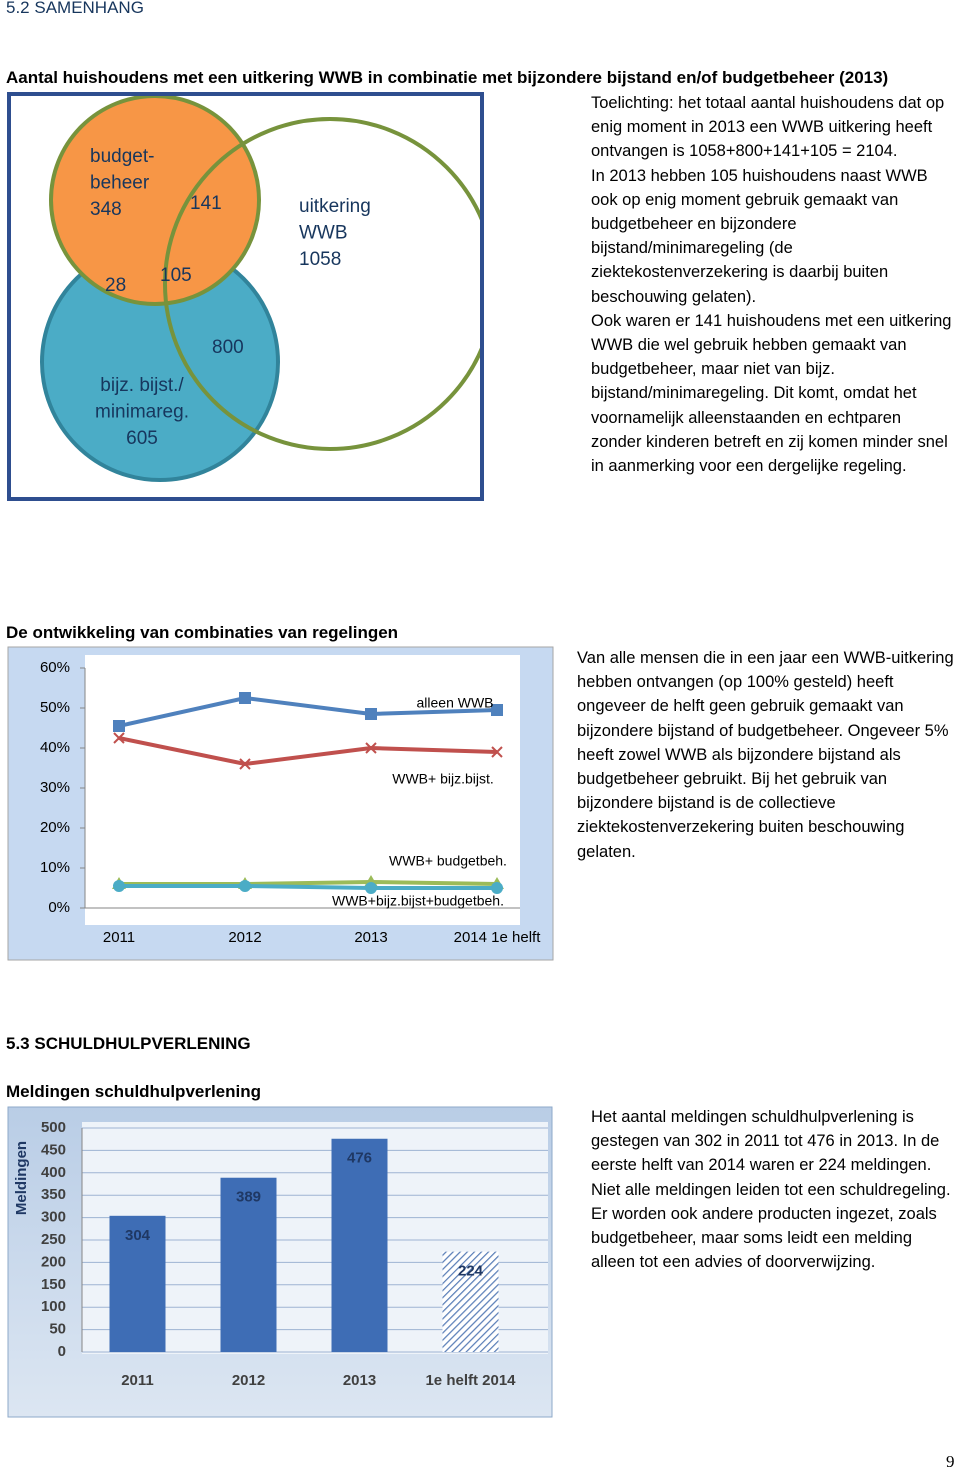  Describe the element at coordinates (106, 209) in the screenshot. I see `venn-label: 348` at that location.